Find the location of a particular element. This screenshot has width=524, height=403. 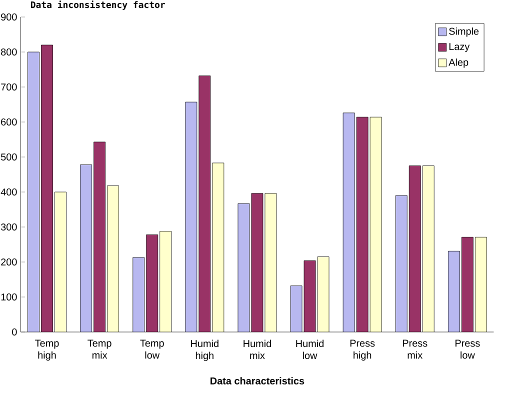

y-tick-label: 200 is located at coordinates (9, 262).